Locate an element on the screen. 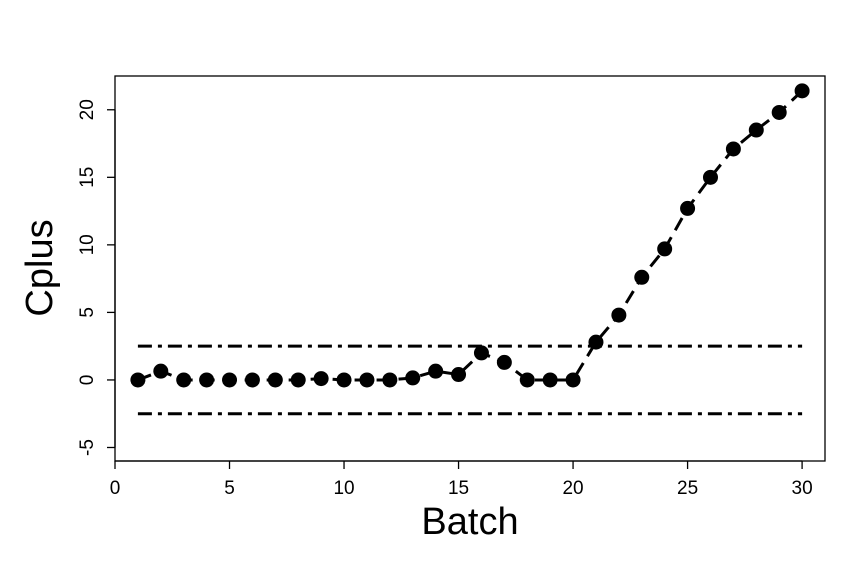 Image resolution: width=864 pixels, height=576 pixels. x-tick-label: 25 is located at coordinates (687, 488).